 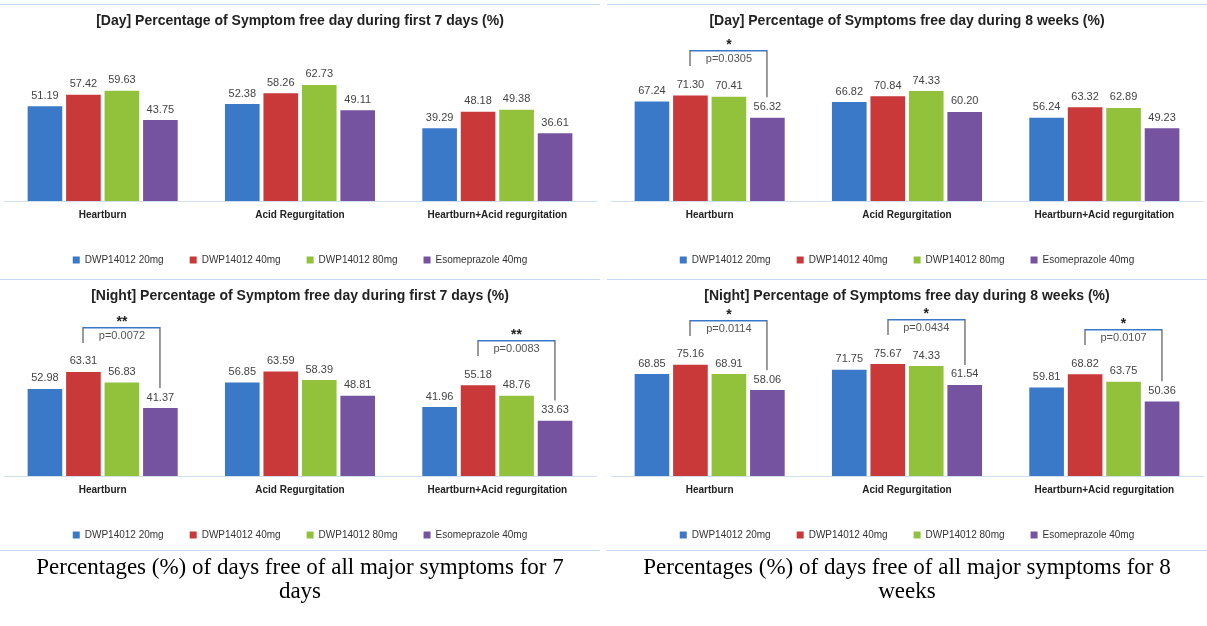 What do you see at coordinates (357, 384) in the screenshot?
I see `data-label: 48.81` at bounding box center [357, 384].